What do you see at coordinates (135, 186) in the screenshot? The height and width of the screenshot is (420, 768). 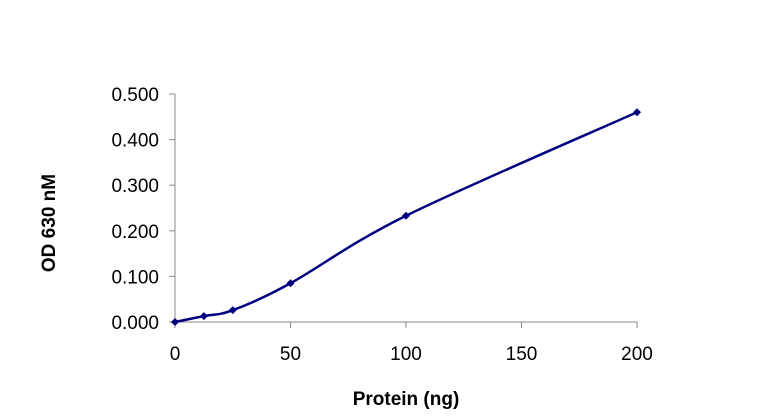 I see `y-tick-label: 0.300` at bounding box center [135, 186].